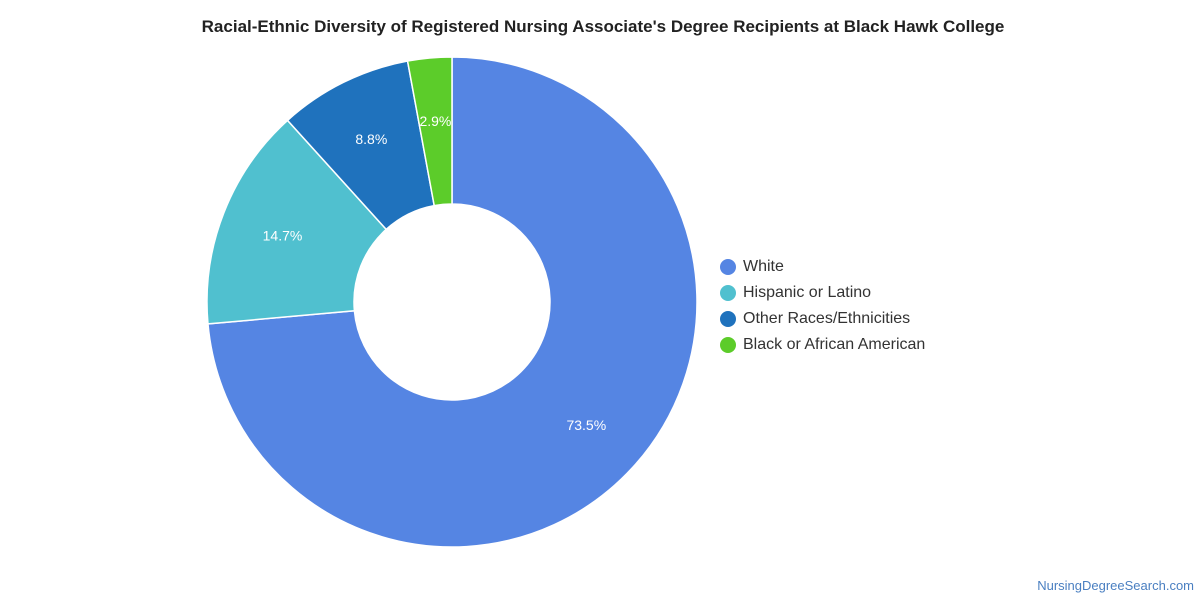 Image resolution: width=1200 pixels, height=600 pixels. I want to click on legend-swatch-hispanic-or-latino, so click(728, 293).